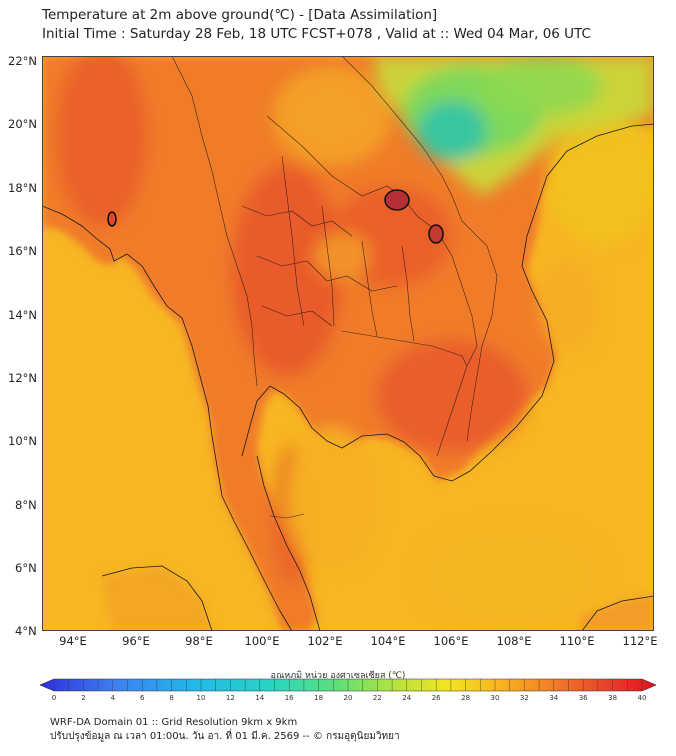 The width and height of the screenshot is (676, 756). I want to click on border-thai-myanmar, so click(214, 221).